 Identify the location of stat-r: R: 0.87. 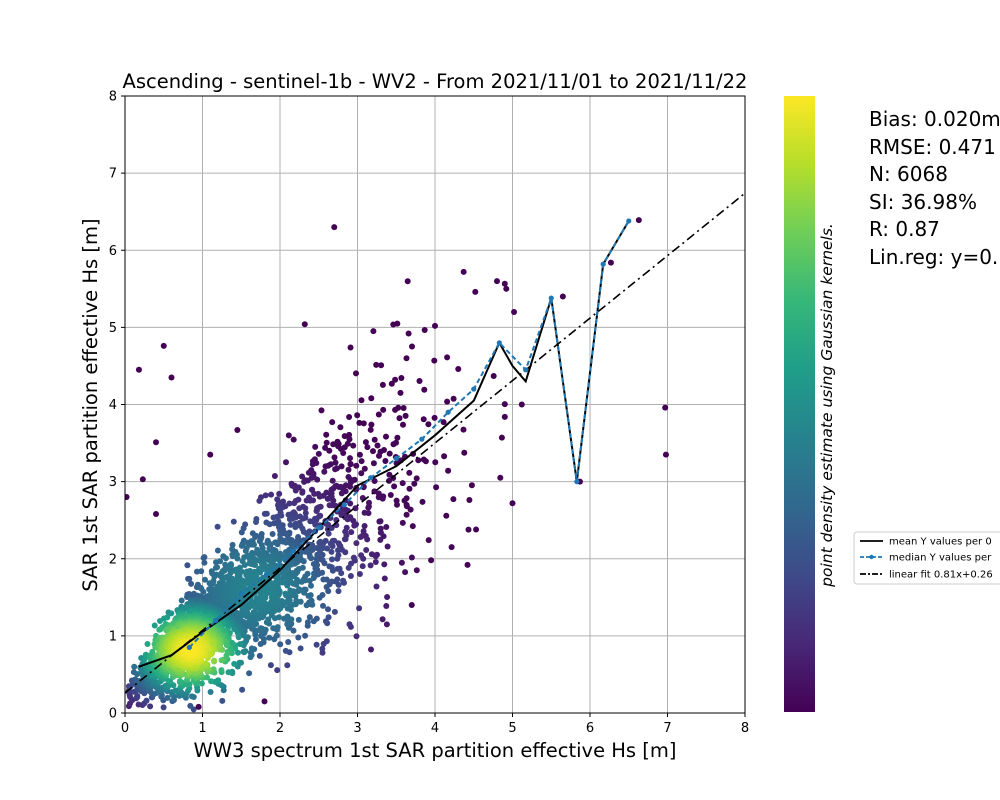
(904, 229).